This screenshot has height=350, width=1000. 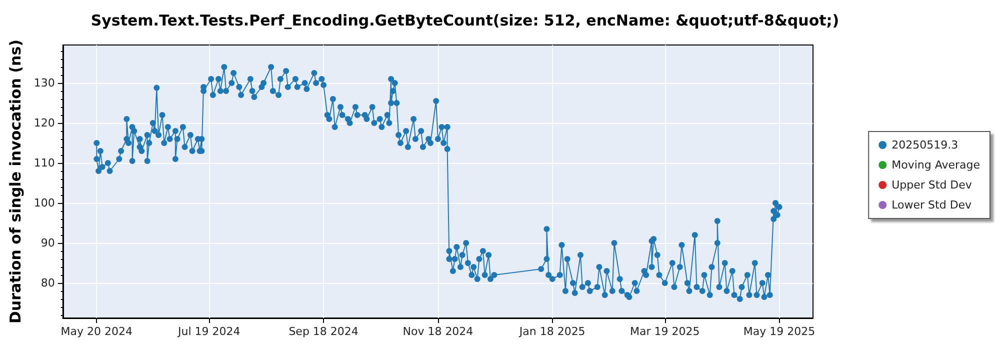 I want to click on y-tick-label: 100, so click(x=44, y=203).